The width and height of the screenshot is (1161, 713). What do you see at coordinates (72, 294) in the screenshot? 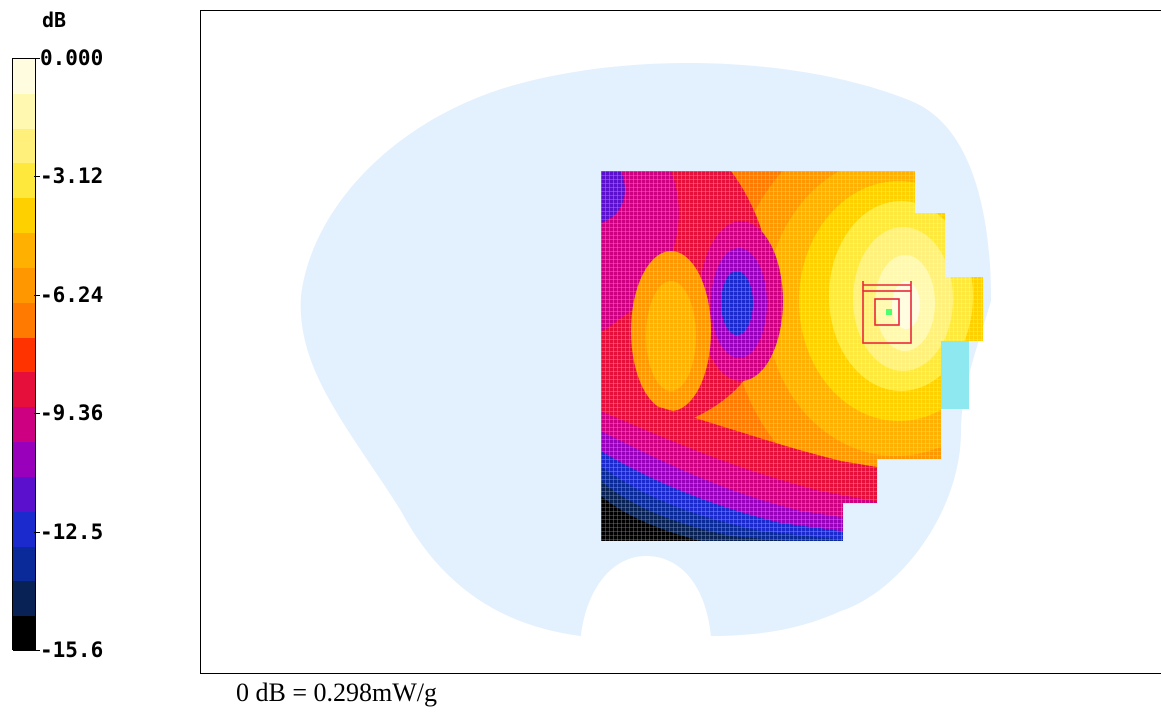
I see `colorbar-tick-label: -6.24` at bounding box center [72, 294].